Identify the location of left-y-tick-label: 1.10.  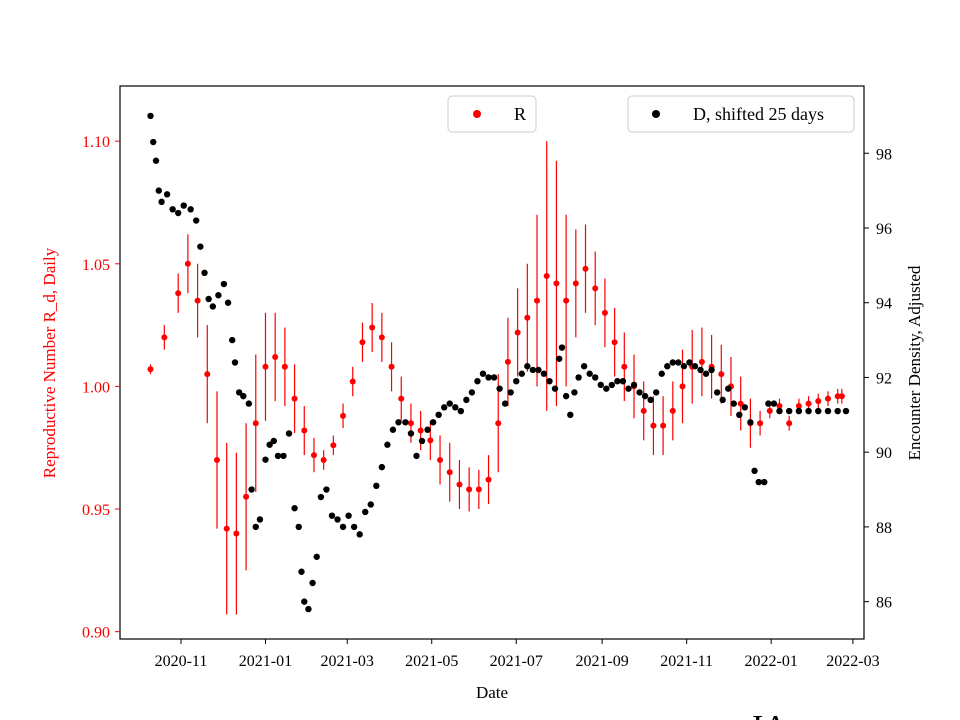
(96, 142).